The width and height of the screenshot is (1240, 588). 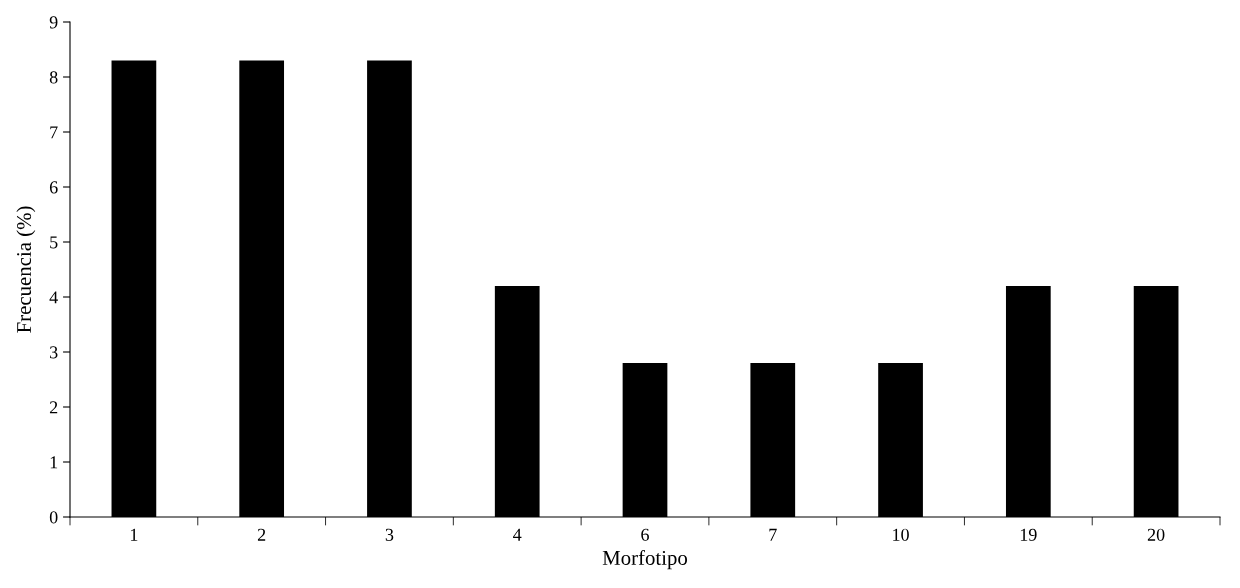 What do you see at coordinates (26, 269) in the screenshot?
I see `y-axis-title: Frecuencia (%)` at bounding box center [26, 269].